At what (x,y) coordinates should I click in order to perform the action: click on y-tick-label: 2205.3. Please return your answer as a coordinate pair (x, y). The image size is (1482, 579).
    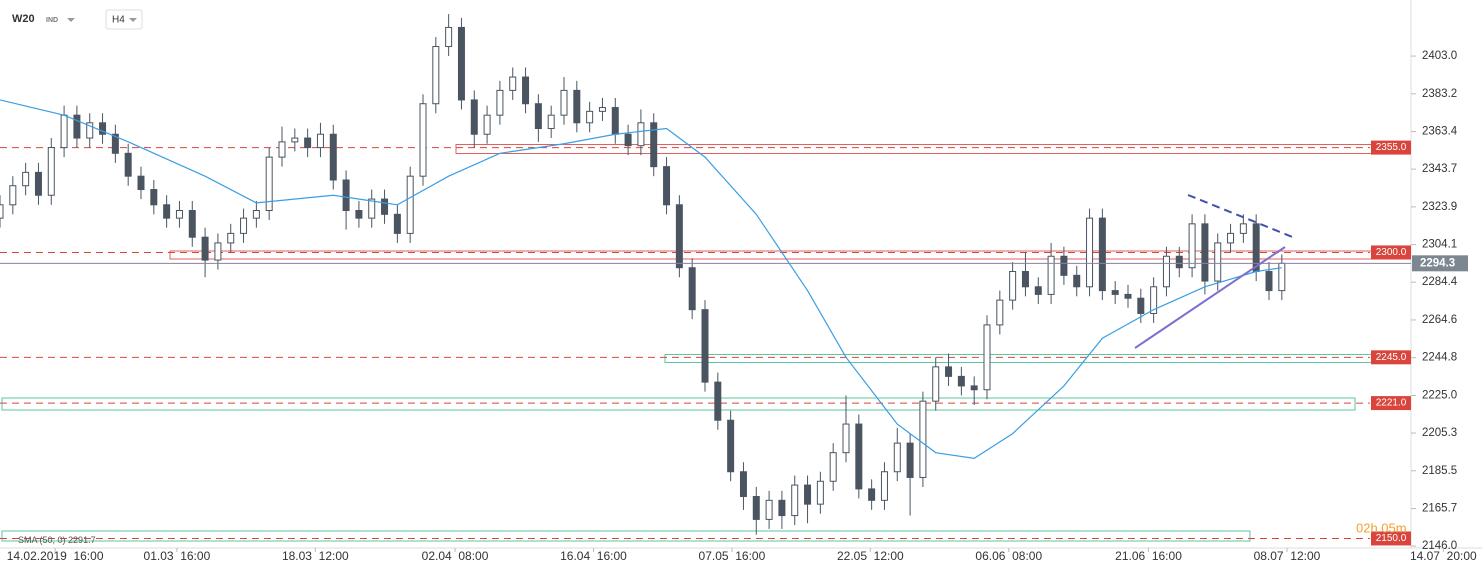
    Looking at the image, I should click on (1439, 433).